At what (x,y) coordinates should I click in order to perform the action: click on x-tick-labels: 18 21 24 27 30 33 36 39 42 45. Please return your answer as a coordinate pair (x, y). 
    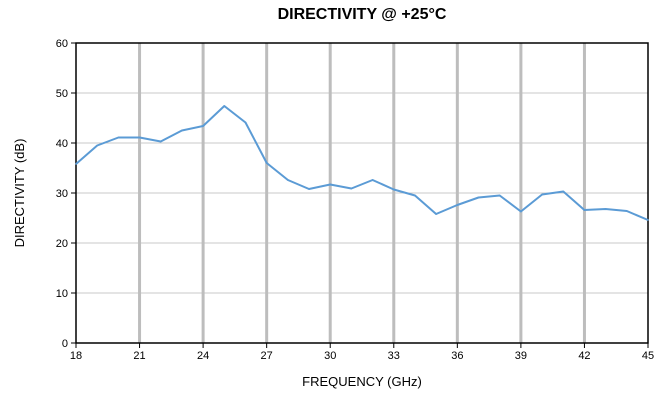
    Looking at the image, I should click on (362, 356).